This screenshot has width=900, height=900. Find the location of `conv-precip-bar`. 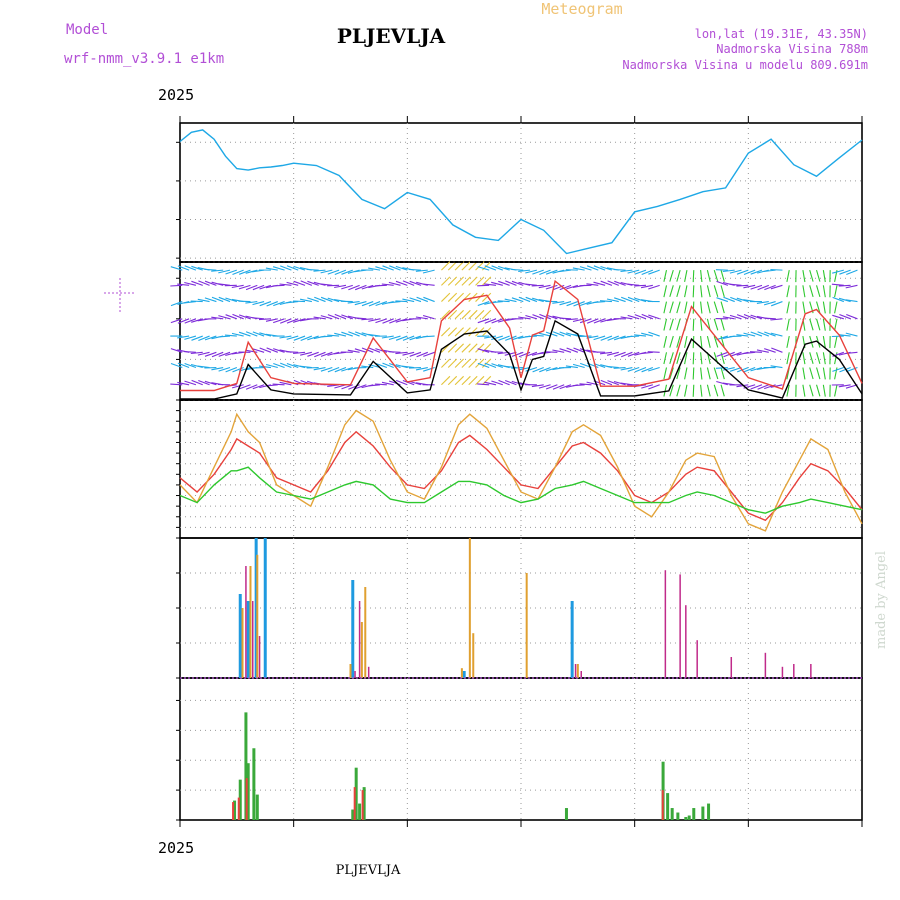

conv-precip-bar is located at coordinates (246, 799).